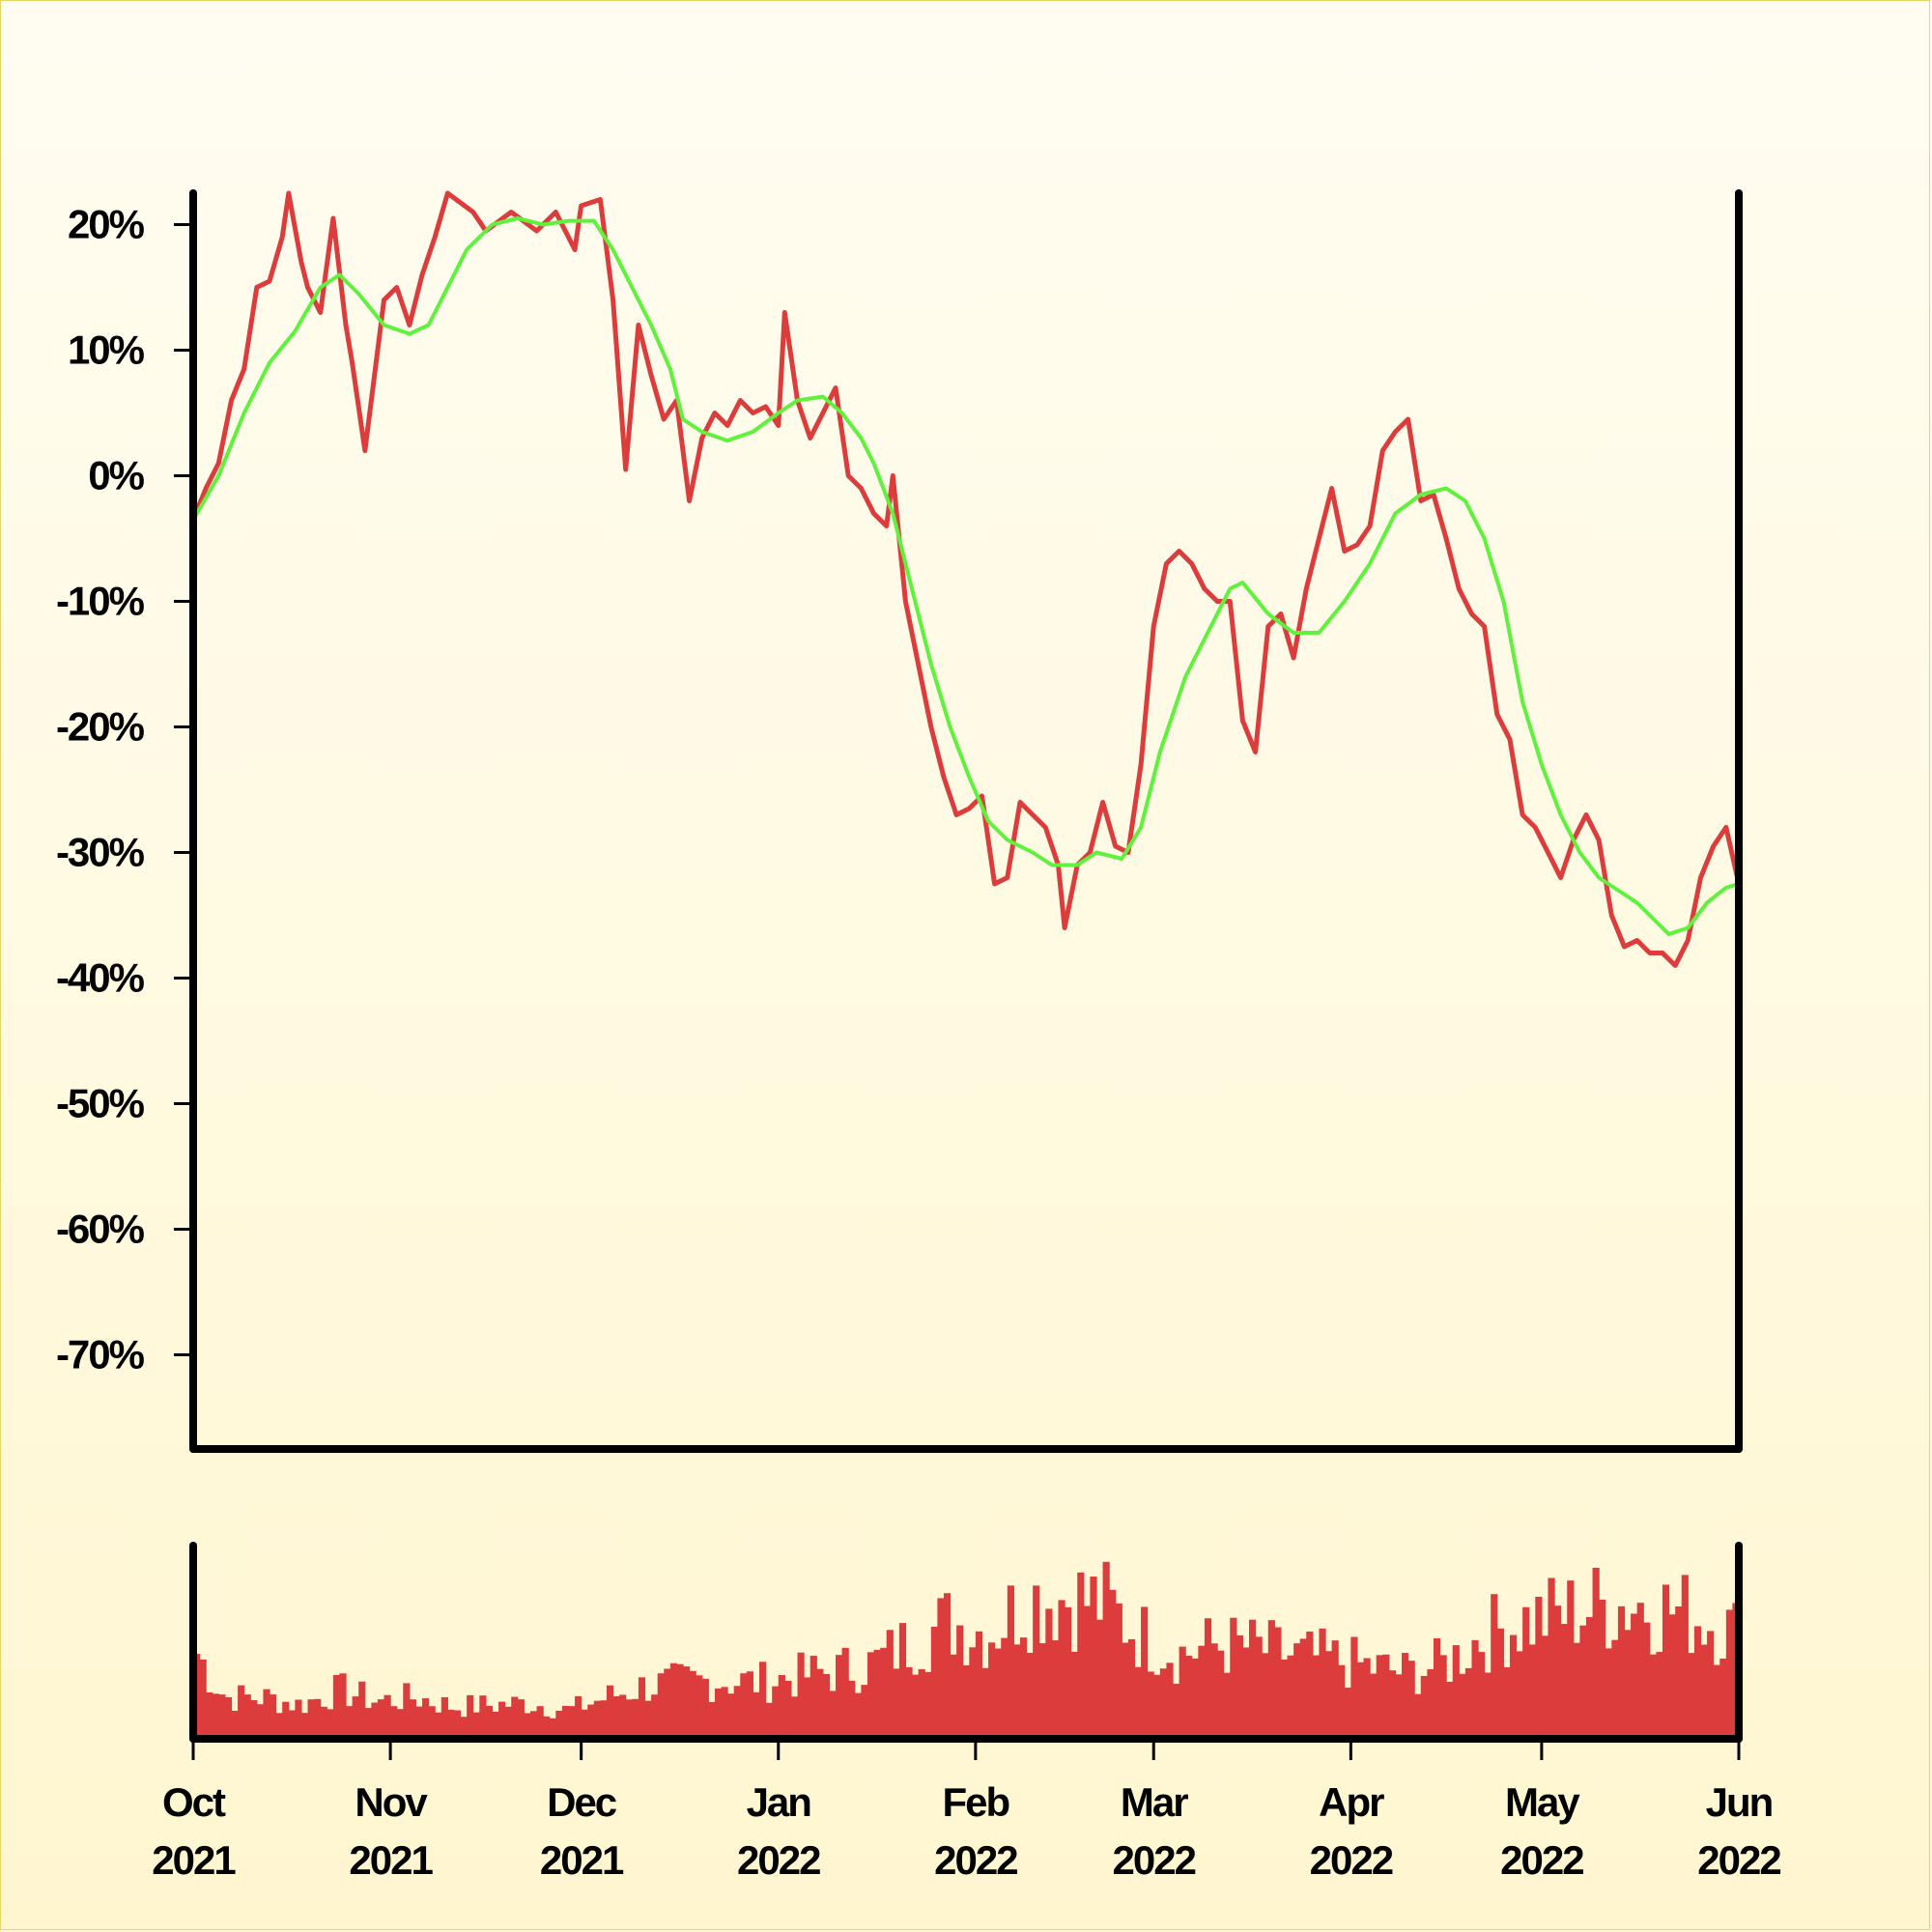 This screenshot has width=1932, height=1932. I want to click on volume-panel, so click(966, 1642).